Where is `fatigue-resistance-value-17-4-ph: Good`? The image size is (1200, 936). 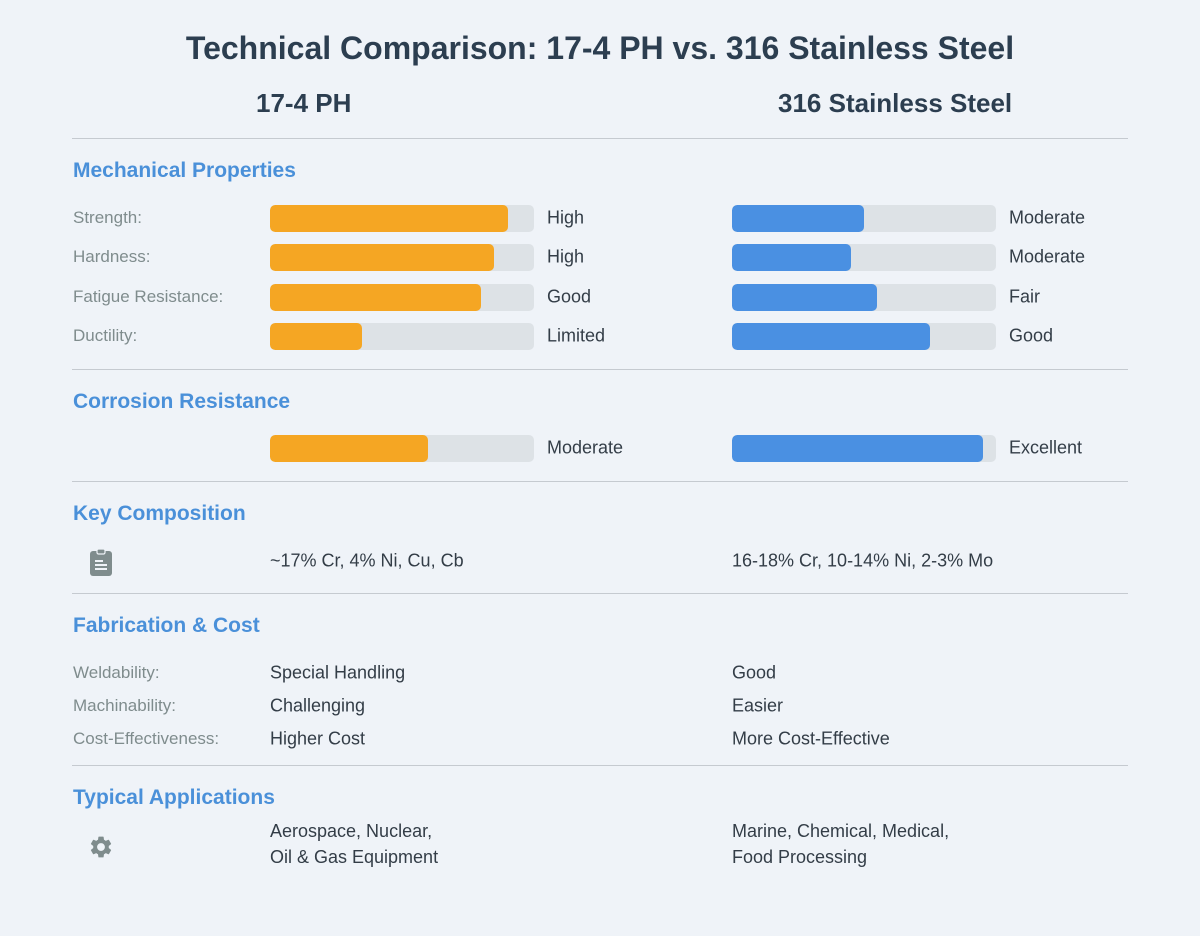 fatigue-resistance-value-17-4-ph: Good is located at coordinates (569, 296).